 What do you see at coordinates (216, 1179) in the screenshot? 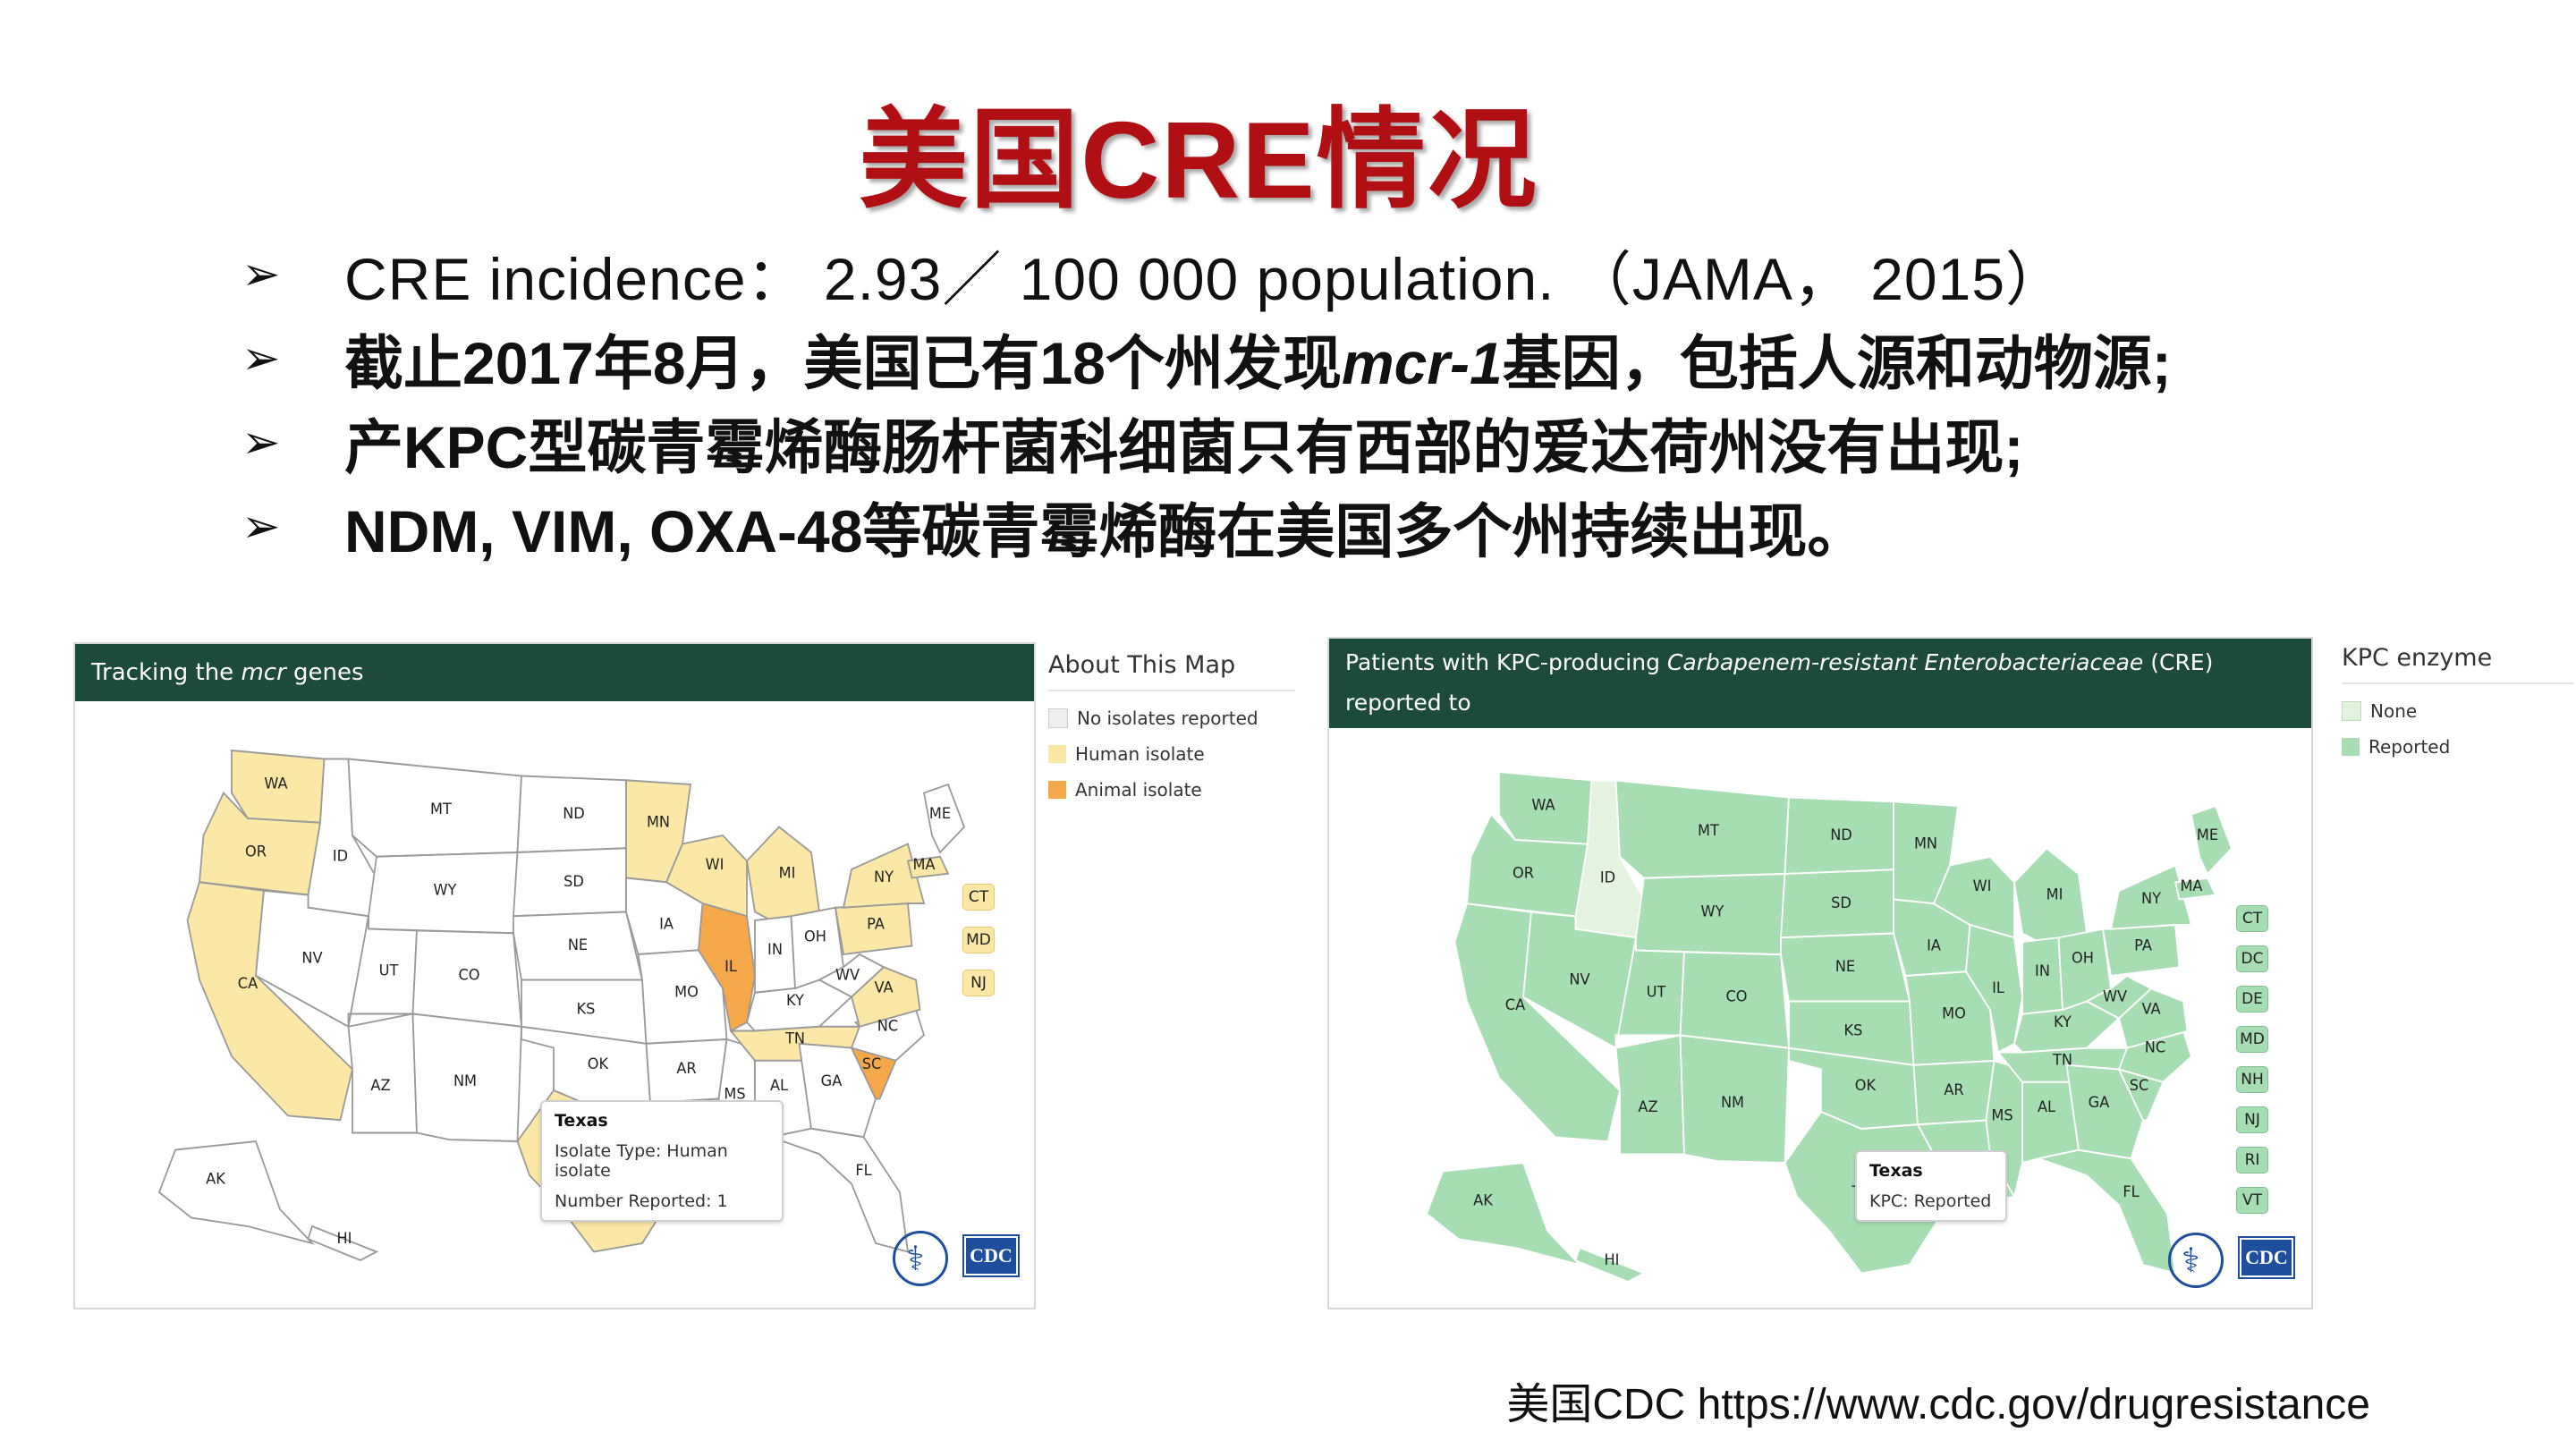
I see `state-label: AK` at bounding box center [216, 1179].